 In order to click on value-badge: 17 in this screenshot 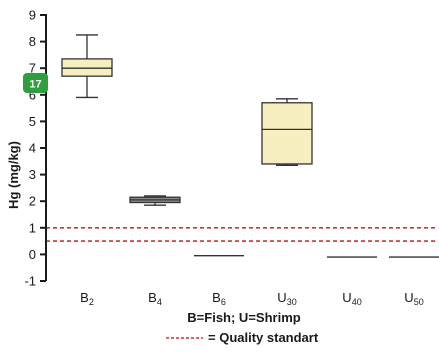, I will do `click(35, 83)`.